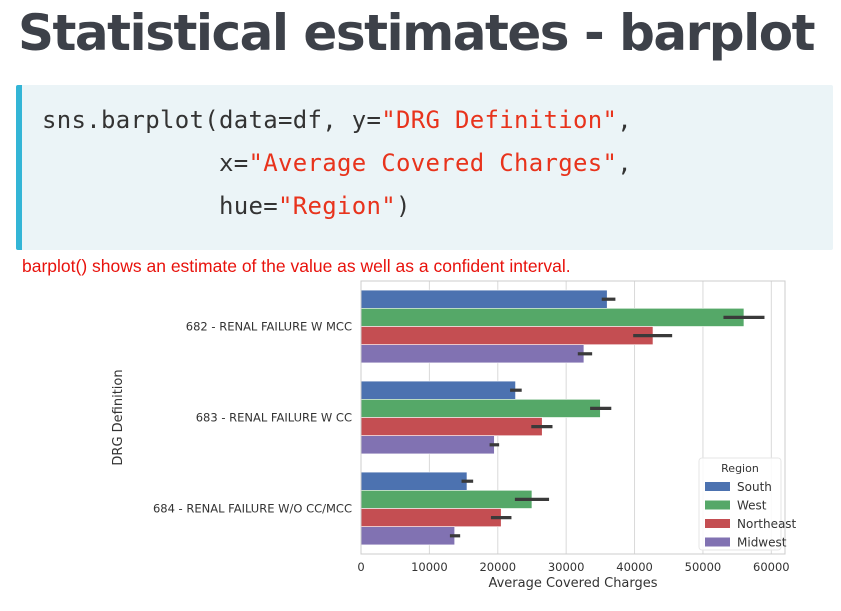  What do you see at coordinates (433, 163) in the screenshot?
I see `code-line2-string: "Average Covered Charges"` at bounding box center [433, 163].